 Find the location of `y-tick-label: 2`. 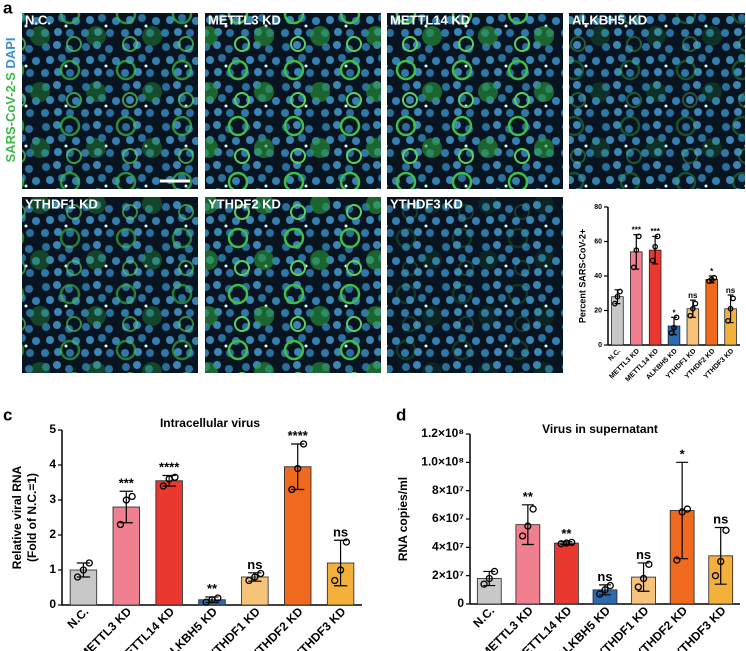

y-tick-label: 2 is located at coordinates (52, 534).